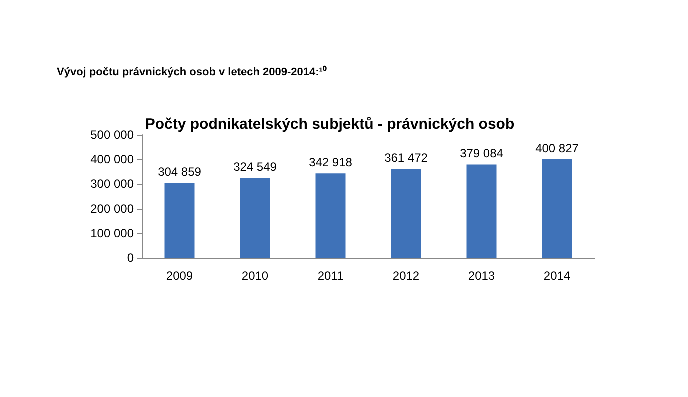  What do you see at coordinates (331, 163) in the screenshot?
I see `data-label: 342 918` at bounding box center [331, 163].